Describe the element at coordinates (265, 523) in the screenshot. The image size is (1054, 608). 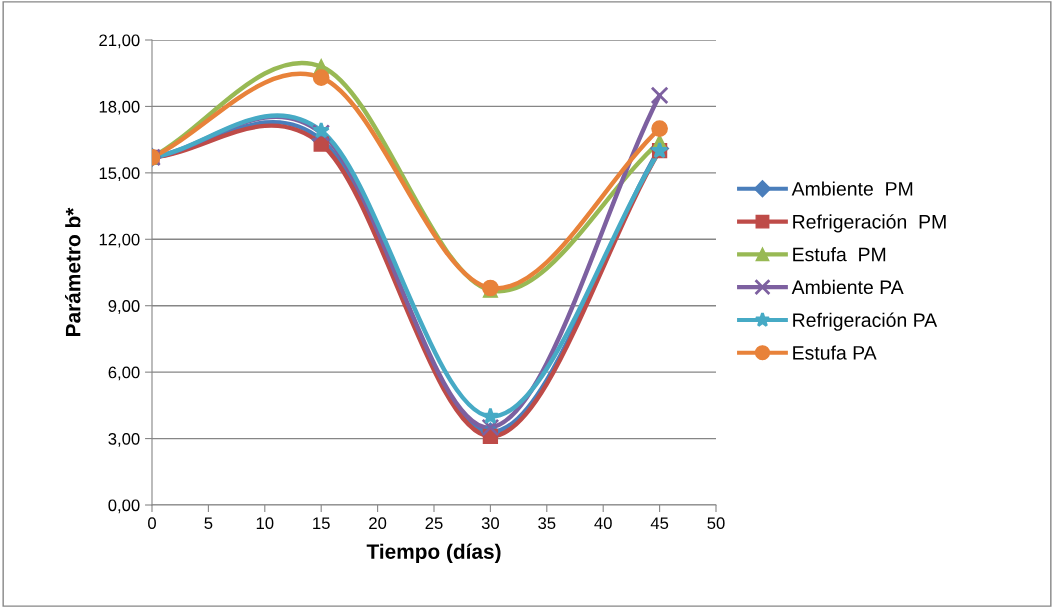
I see `x-tick-label: 10` at that location.